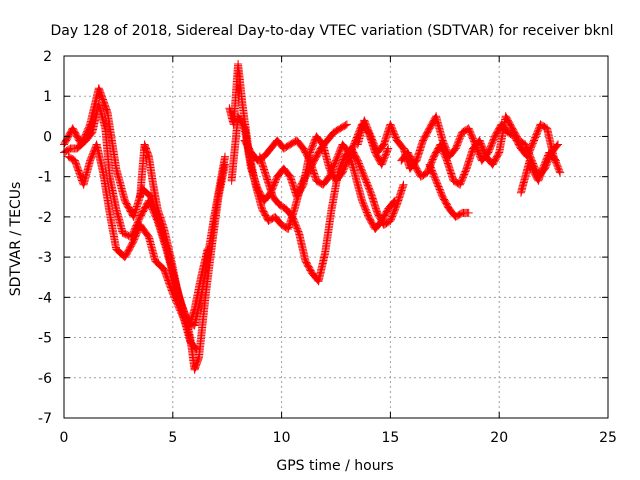 This screenshot has width=640, height=480. I want to click on y-axis-label: SDTVAR / TECUs, so click(16, 239).